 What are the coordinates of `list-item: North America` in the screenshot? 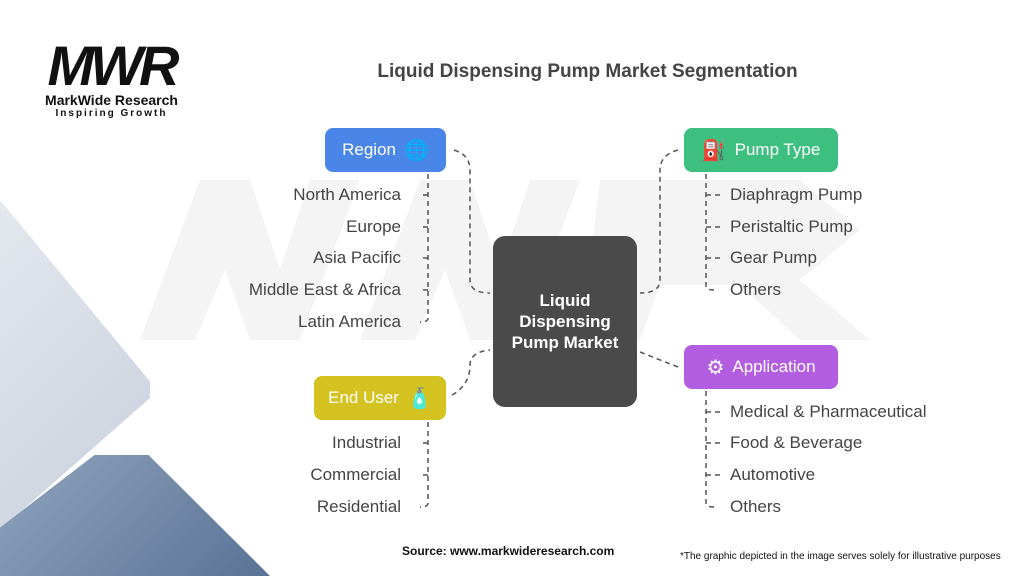 It's located at (347, 194).